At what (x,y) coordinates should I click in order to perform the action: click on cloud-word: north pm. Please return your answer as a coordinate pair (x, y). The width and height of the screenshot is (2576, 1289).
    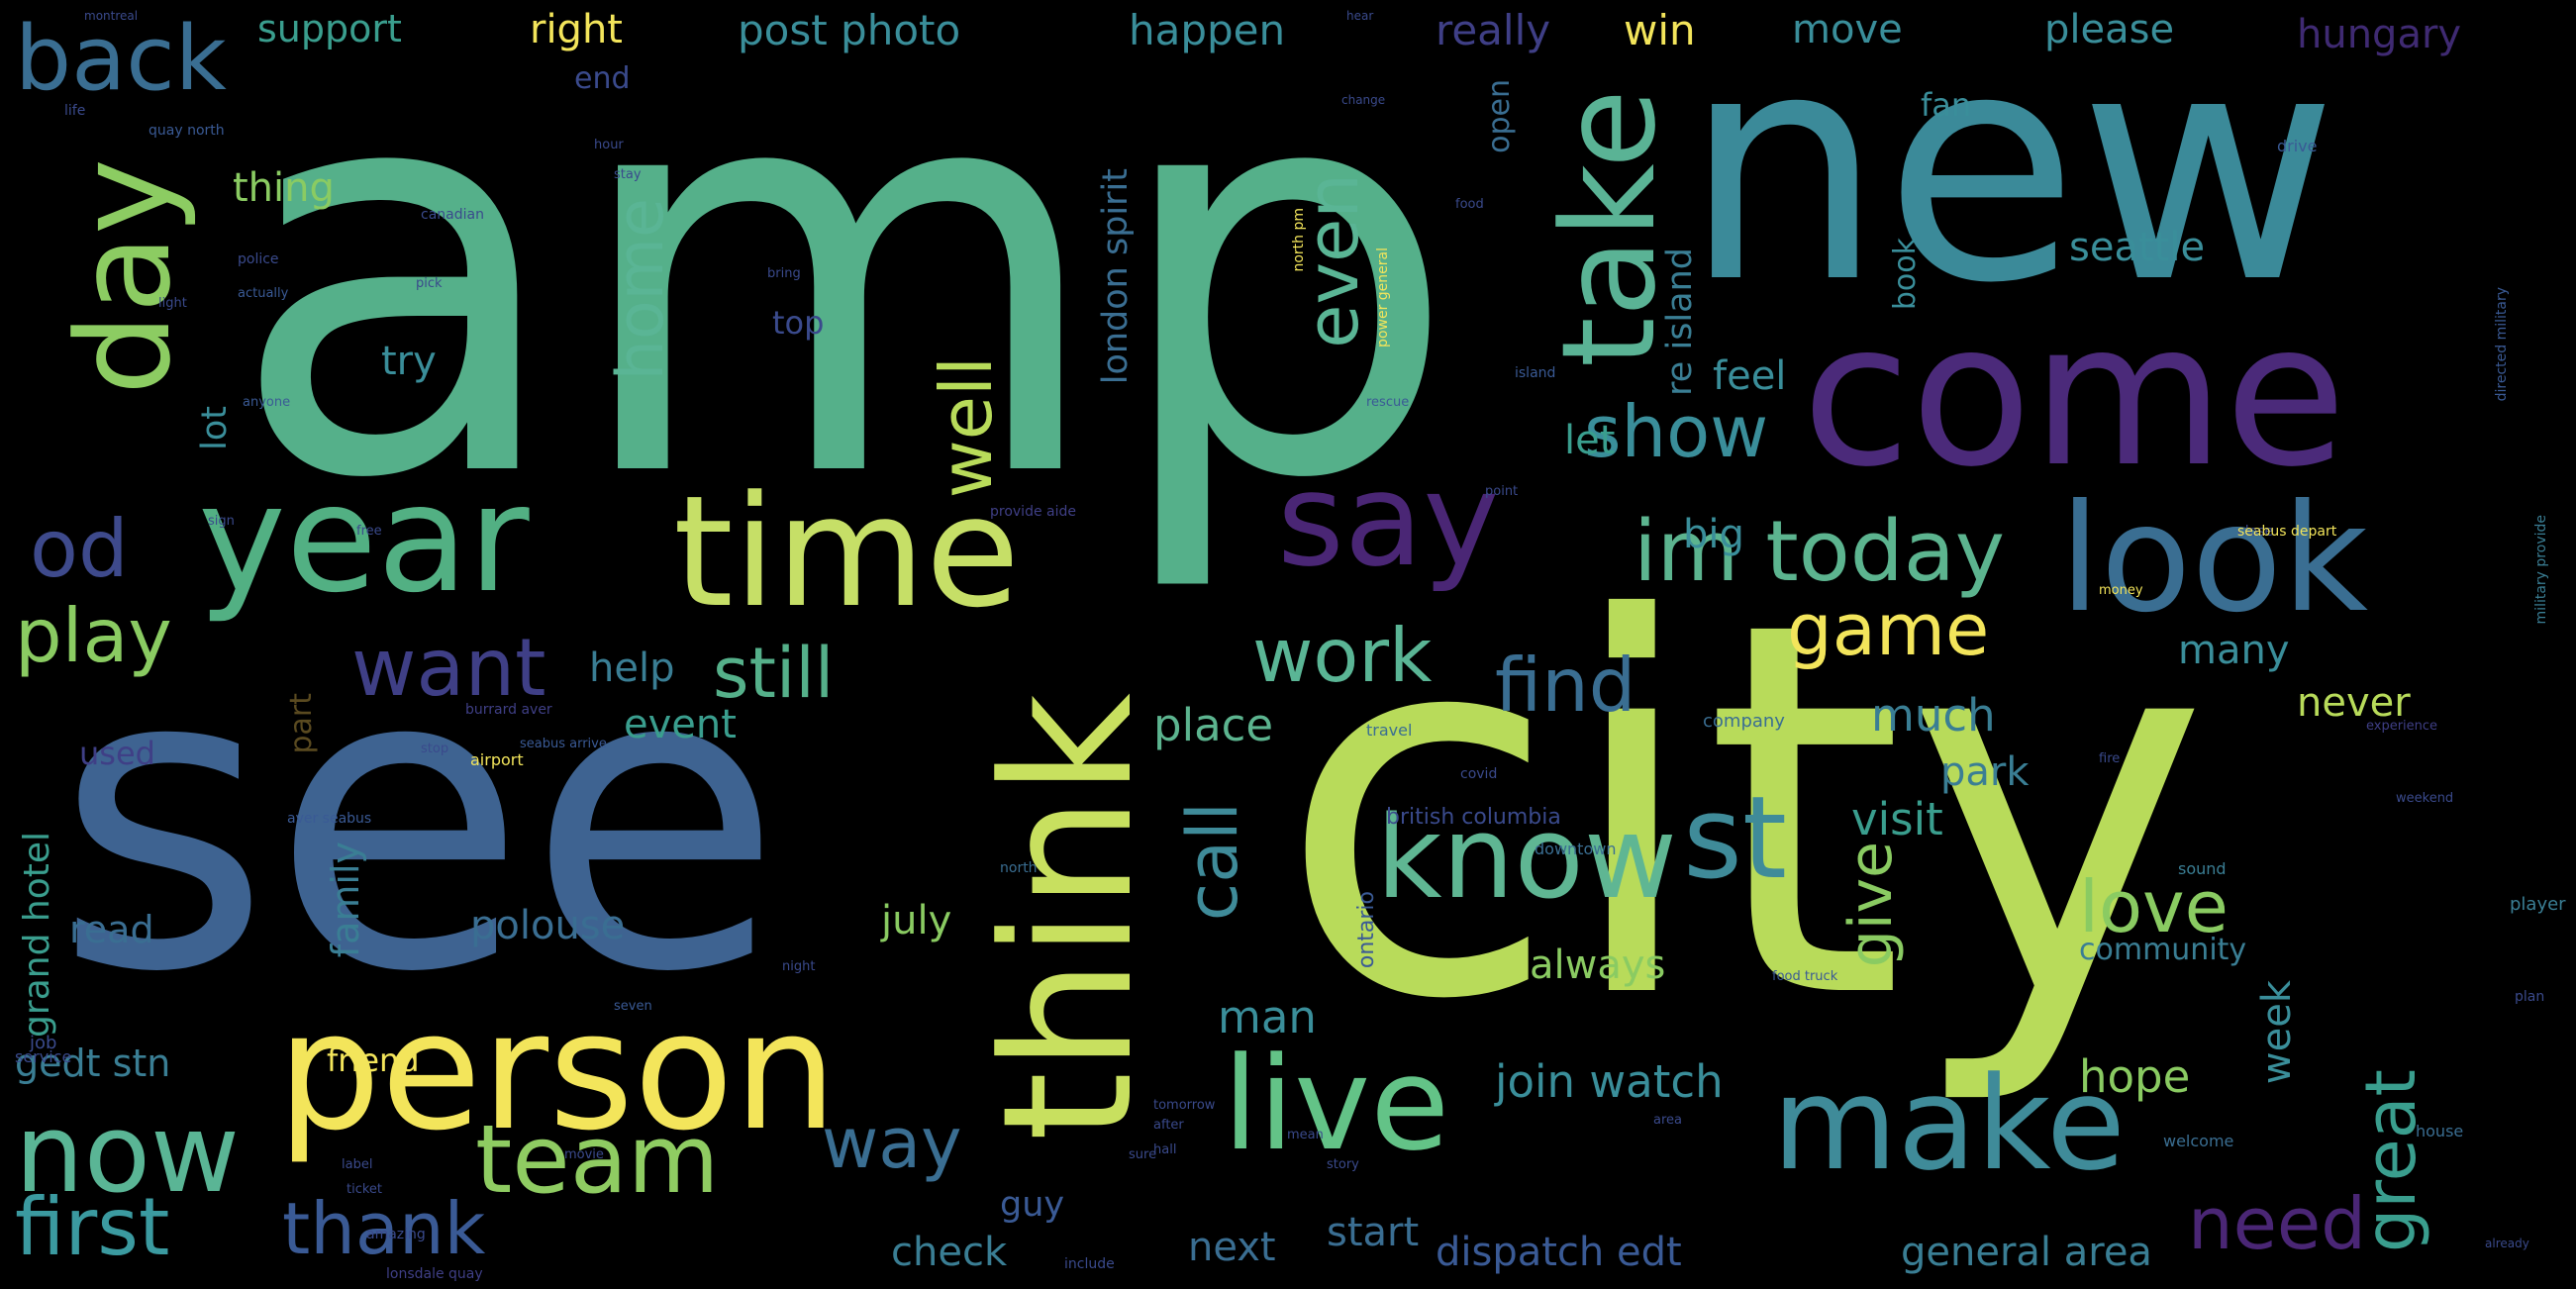
    Looking at the image, I should click on (1299, 240).